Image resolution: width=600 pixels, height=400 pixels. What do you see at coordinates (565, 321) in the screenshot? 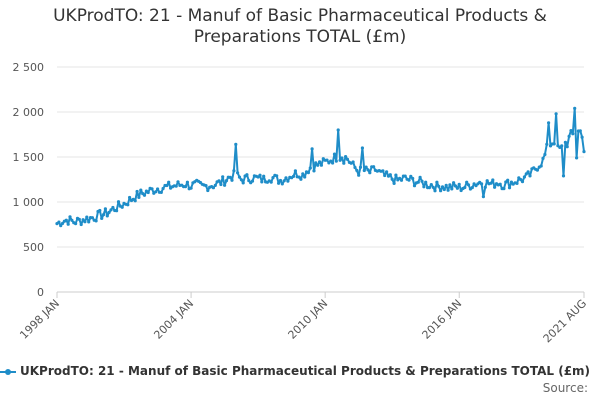
I see `x-tick-label: 2021 AUG` at bounding box center [565, 321].